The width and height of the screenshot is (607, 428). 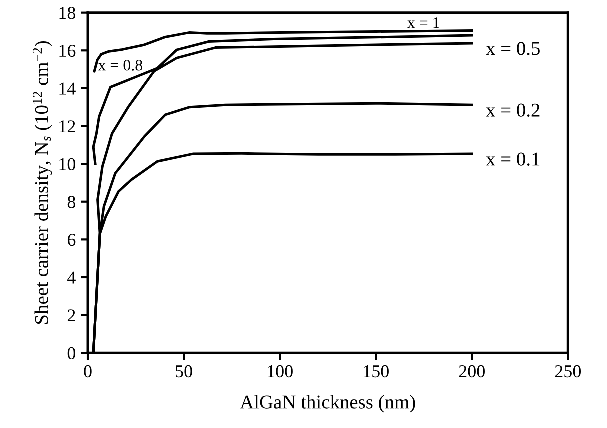 I want to click on annotation: x = 0.8, so click(x=120, y=65).